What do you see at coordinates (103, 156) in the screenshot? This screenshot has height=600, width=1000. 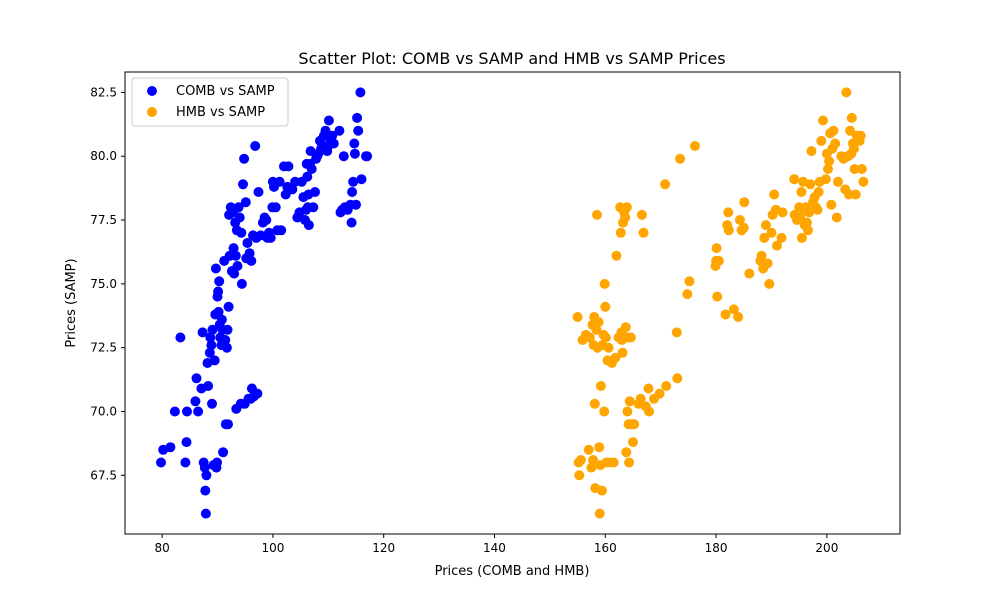 I see `y-tick-label: 80.0` at bounding box center [103, 156].